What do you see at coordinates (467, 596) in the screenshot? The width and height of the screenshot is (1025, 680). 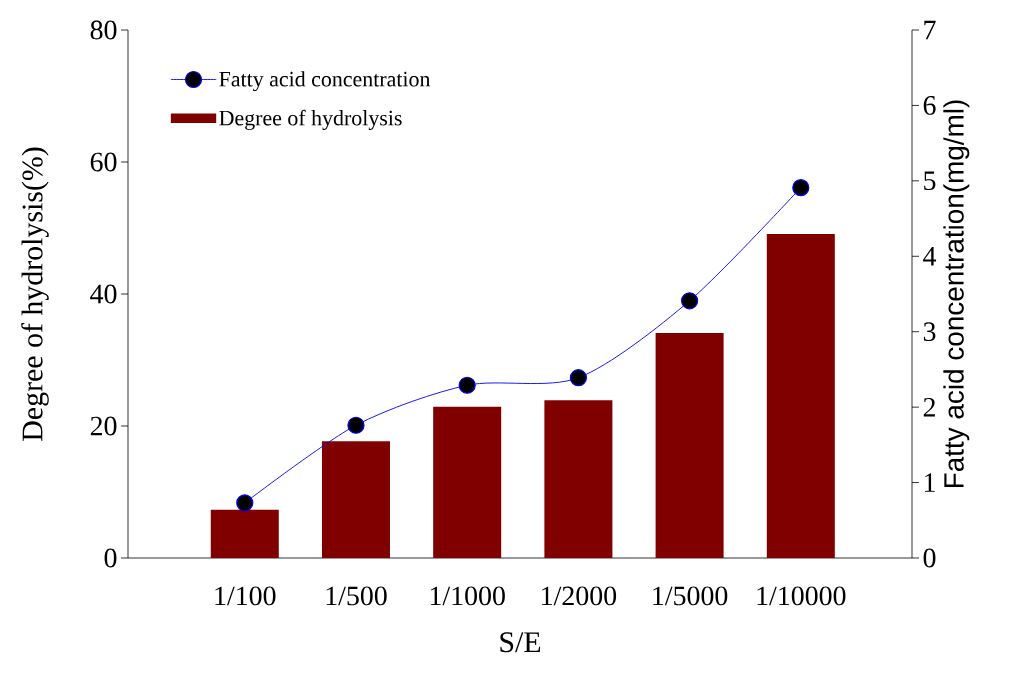 I see `x-tick-label: 1/1000` at bounding box center [467, 596].